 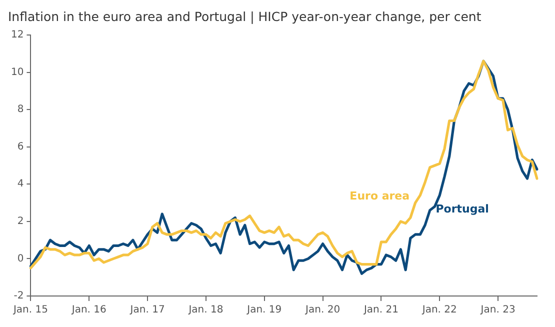 What do you see at coordinates (88, 310) in the screenshot?
I see `x-tick-label: Jan. 16` at bounding box center [88, 310].